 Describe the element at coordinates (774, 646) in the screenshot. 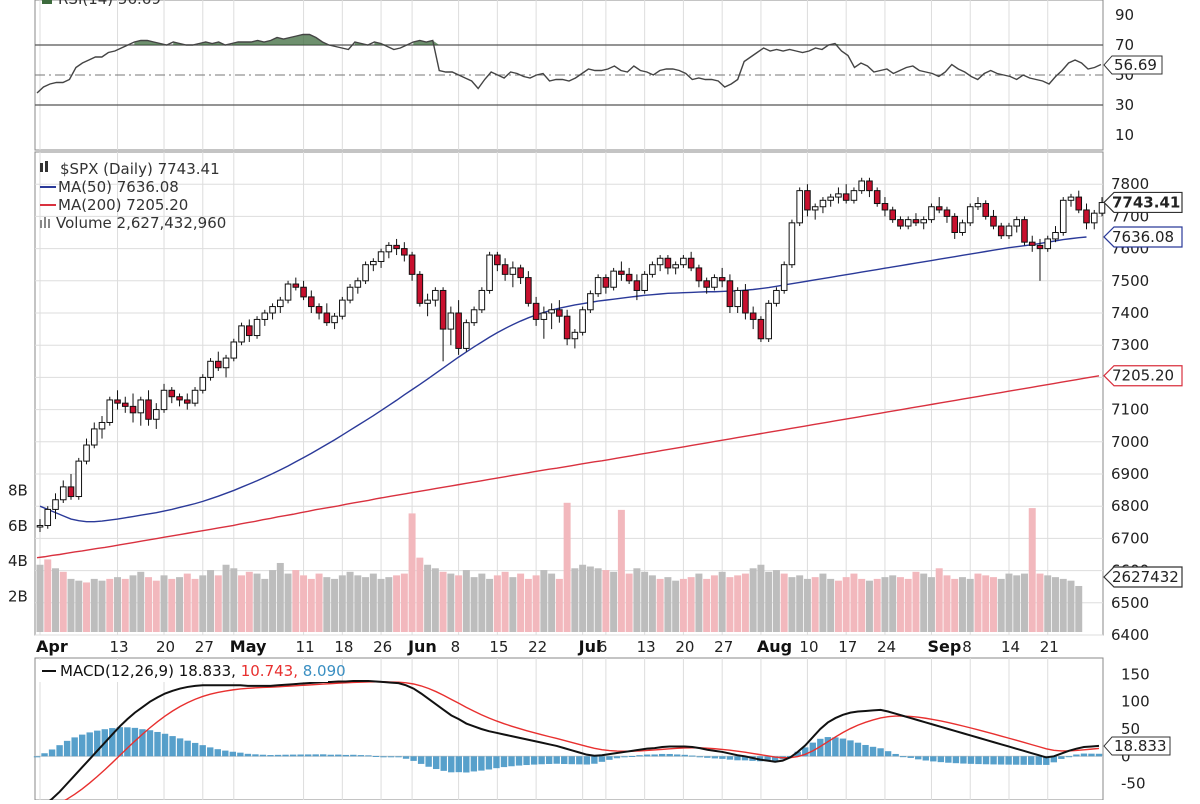

I see `x-axis-month-label: Aug` at that location.